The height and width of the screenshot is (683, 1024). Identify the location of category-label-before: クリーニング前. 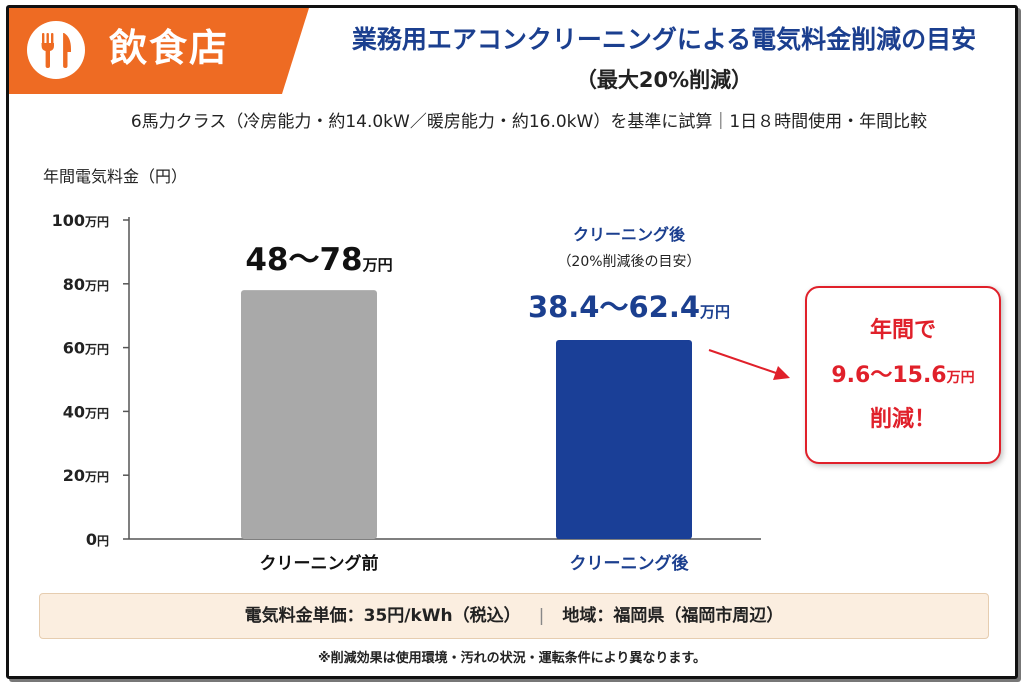
(319, 564).